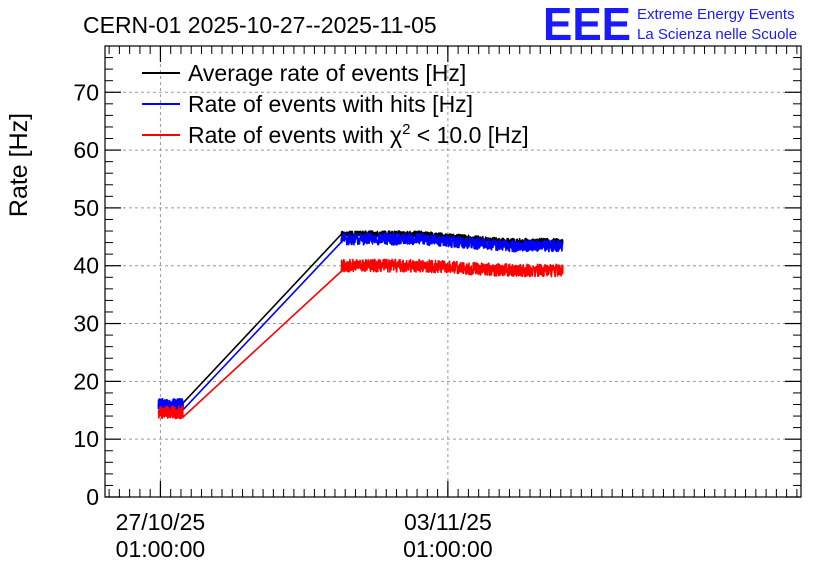 This screenshot has width=836, height=572. Describe the element at coordinates (92, 497) in the screenshot. I see `y-tick-label: 0` at that location.